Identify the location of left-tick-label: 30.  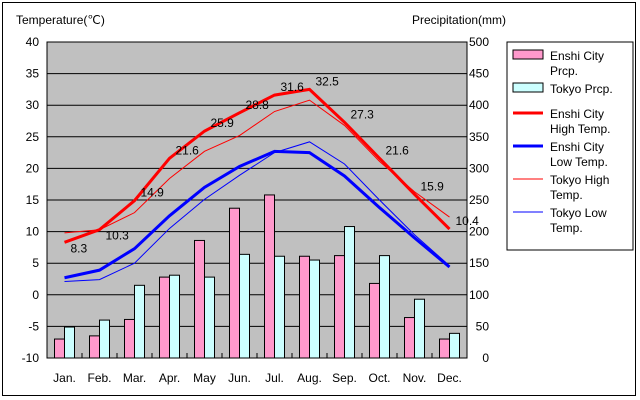
(33, 105).